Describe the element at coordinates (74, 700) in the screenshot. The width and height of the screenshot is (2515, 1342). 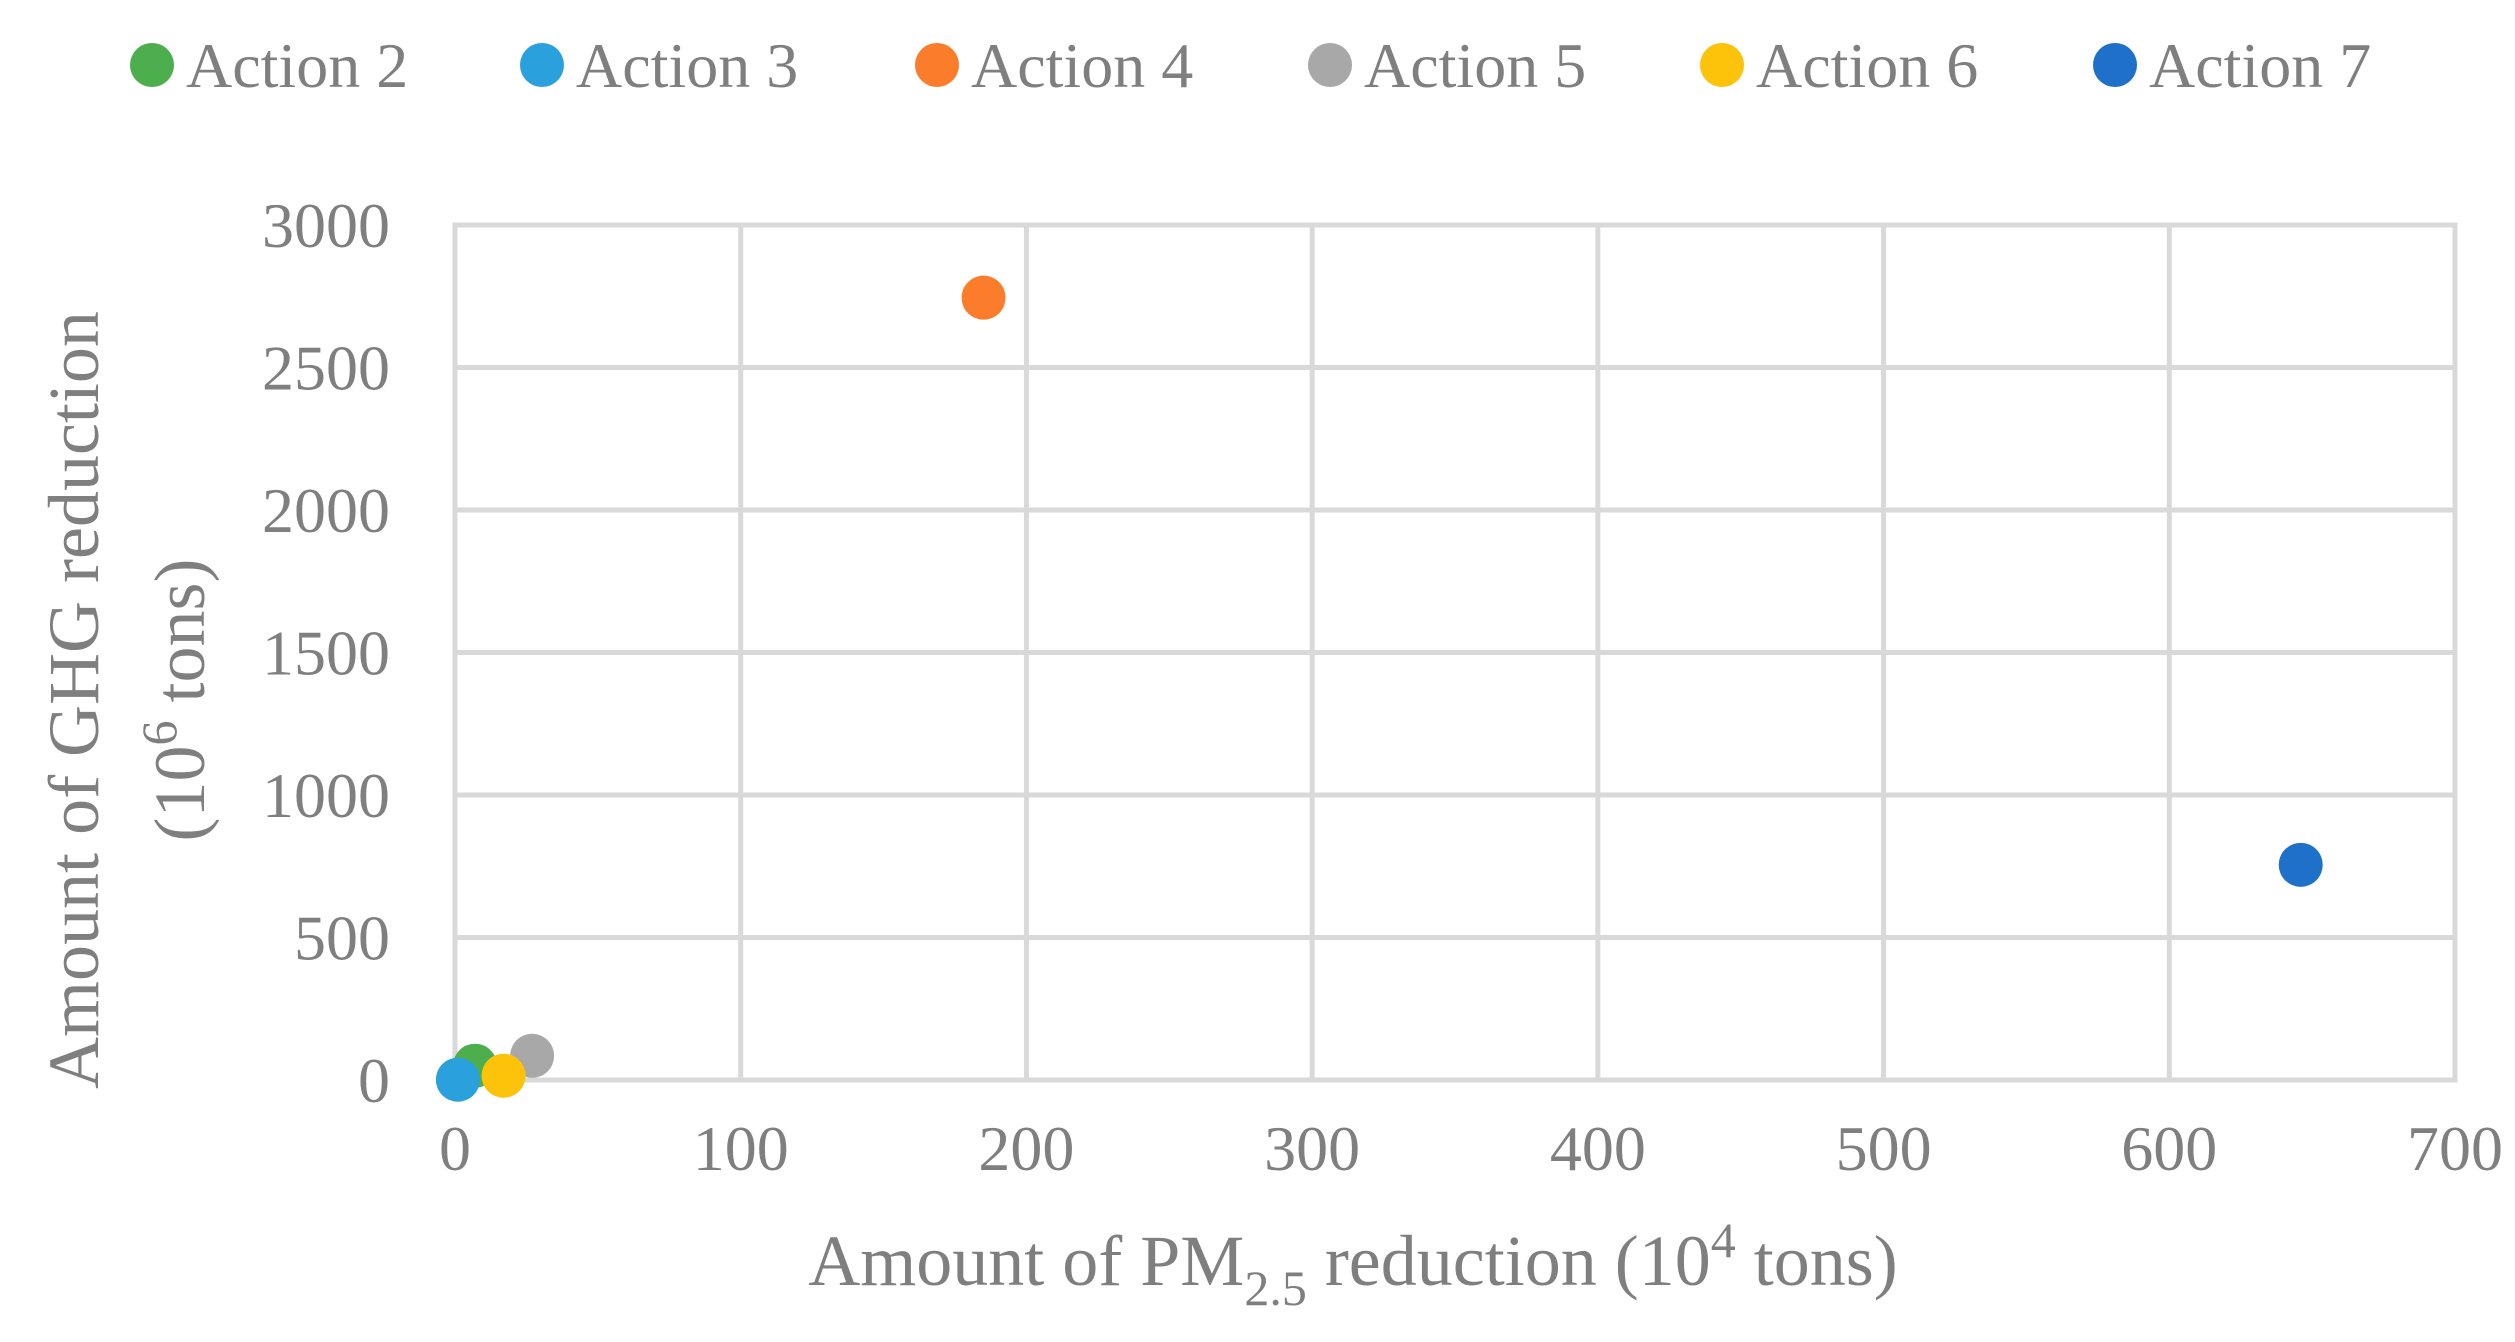
I see `y-title-line1: Amount of GHG reduction` at that location.